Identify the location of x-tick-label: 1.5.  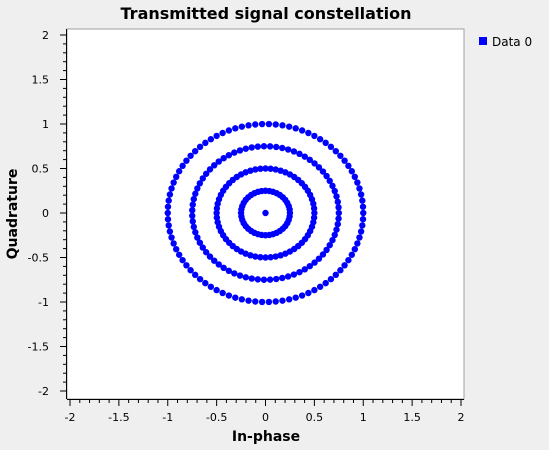
(412, 417).